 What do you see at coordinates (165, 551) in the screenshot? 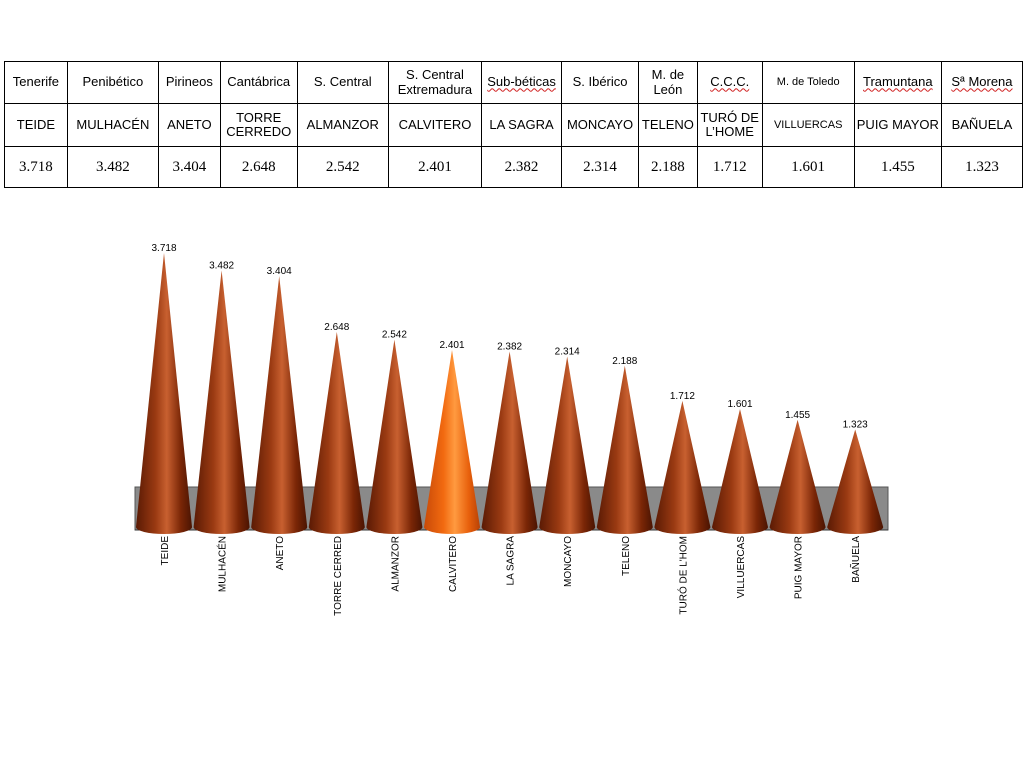
I see `x-tick-label: TEIDE` at bounding box center [165, 551].